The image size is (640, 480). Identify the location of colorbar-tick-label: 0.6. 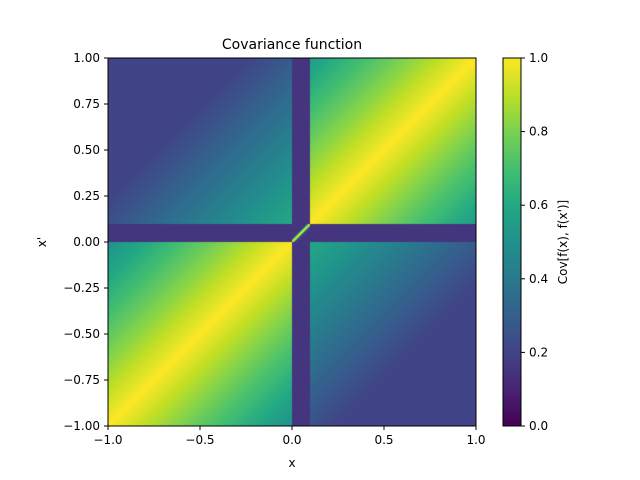
(538, 205).